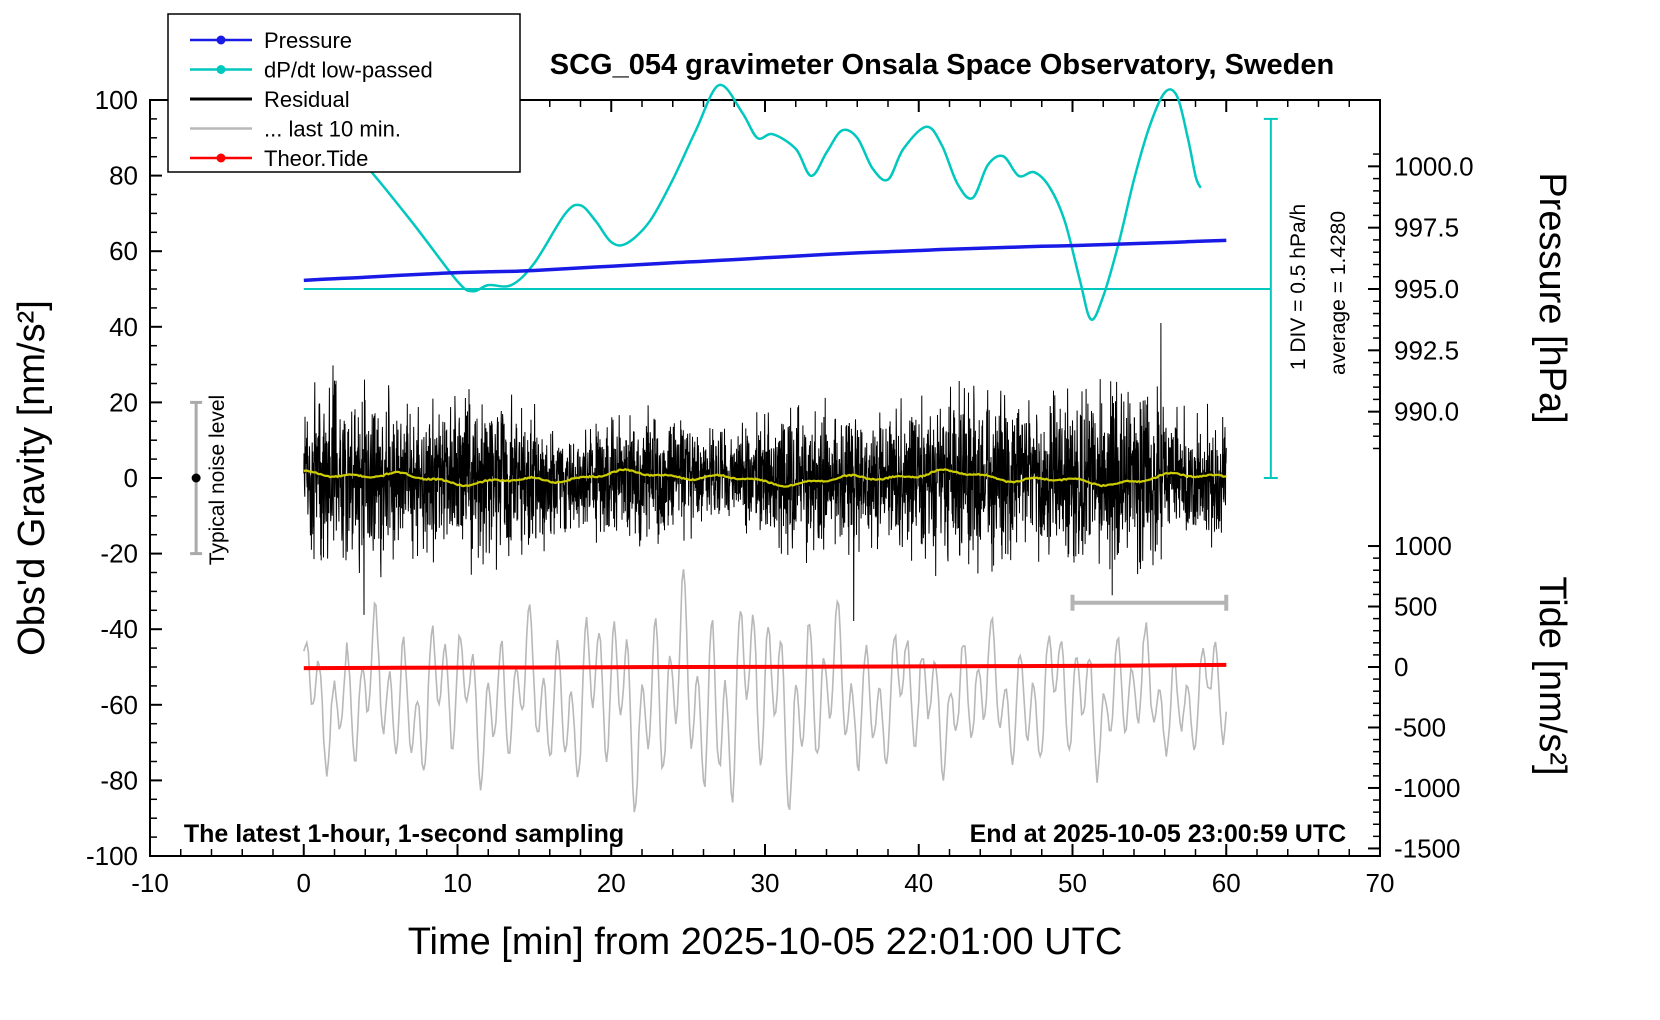 The image size is (1660, 1020). What do you see at coordinates (123, 402) in the screenshot?
I see `gravity-tick-label: 20` at bounding box center [123, 402].